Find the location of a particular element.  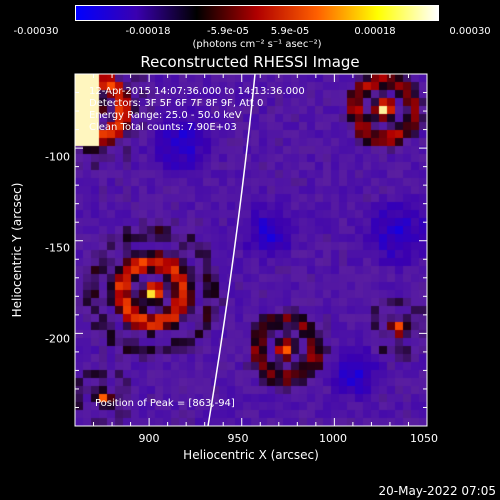

y-axis-label: Heliocentric Y (arcsec) is located at coordinates (17, 250).